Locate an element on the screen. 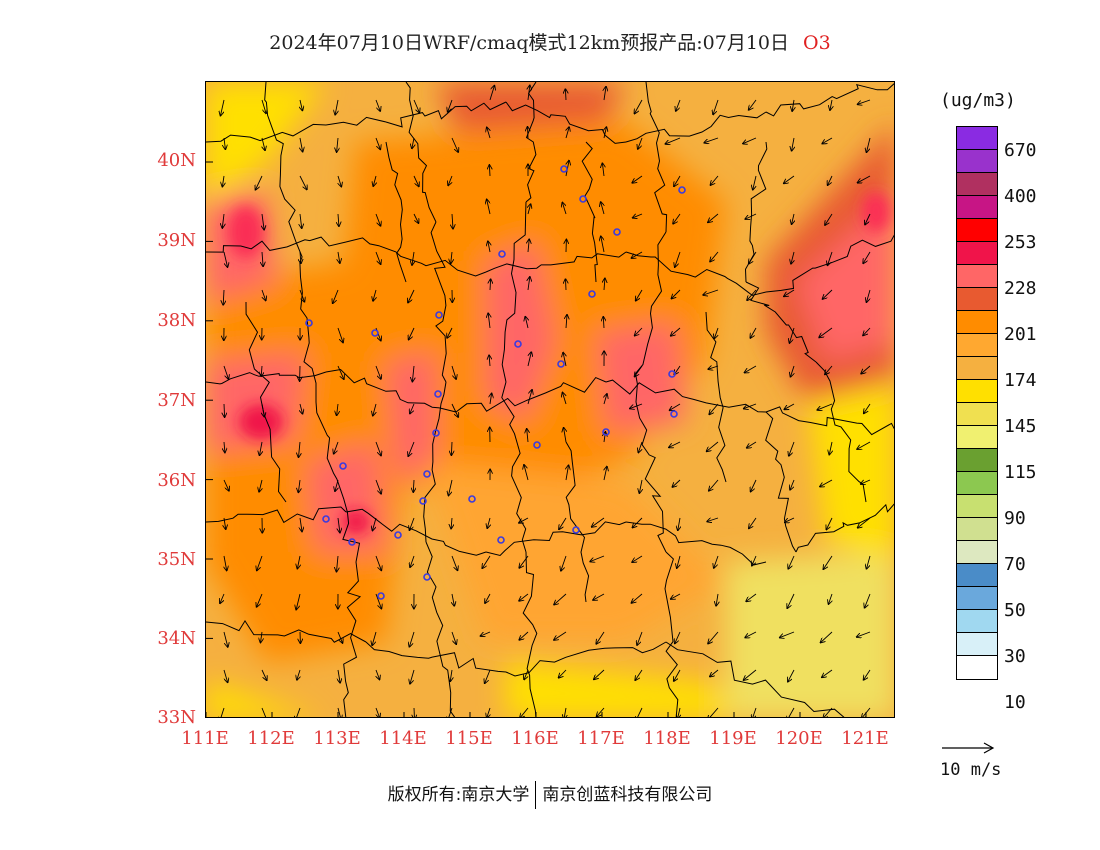  wind-reference-arrow is located at coordinates (968, 748).